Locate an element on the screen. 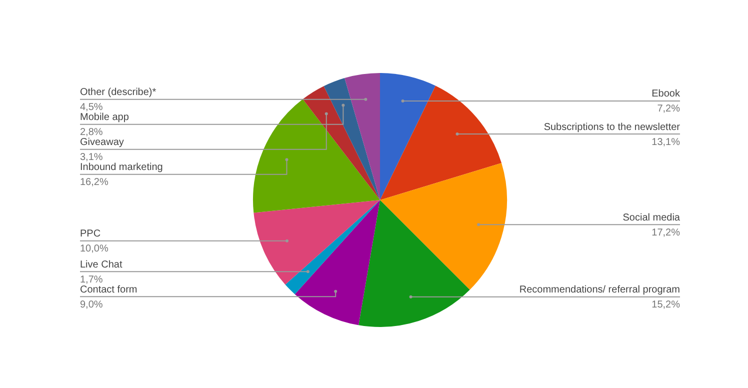 This screenshot has width=748, height=388. data-label: 2,8% is located at coordinates (91, 132).